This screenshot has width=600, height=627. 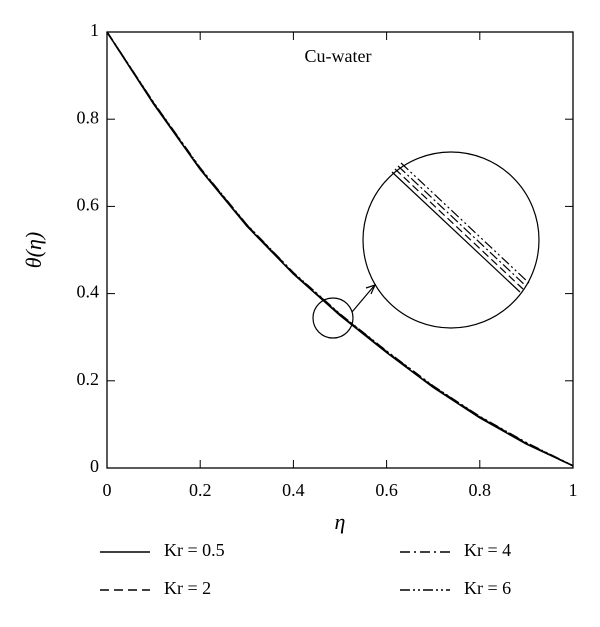 I want to click on legend-label: Kr = 0.5, so click(x=194, y=550).